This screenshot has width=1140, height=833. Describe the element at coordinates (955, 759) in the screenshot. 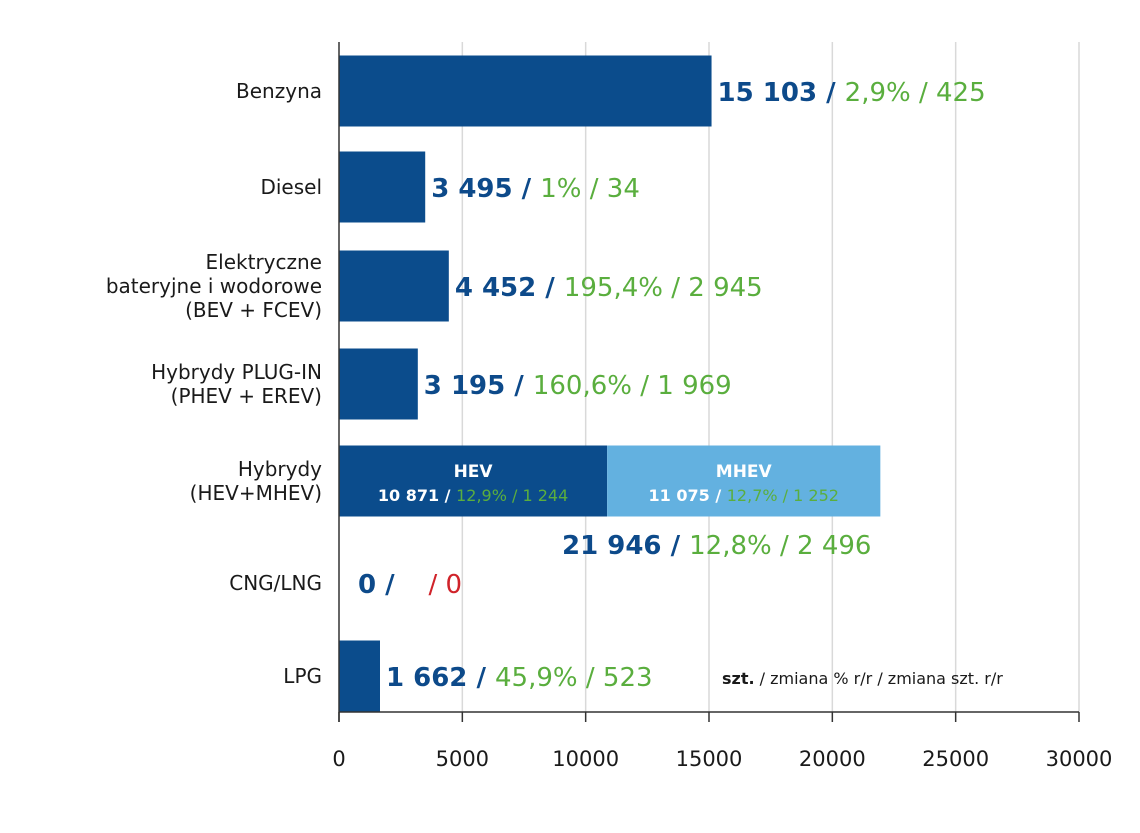

I see `x-tick-label: 25000` at that location.